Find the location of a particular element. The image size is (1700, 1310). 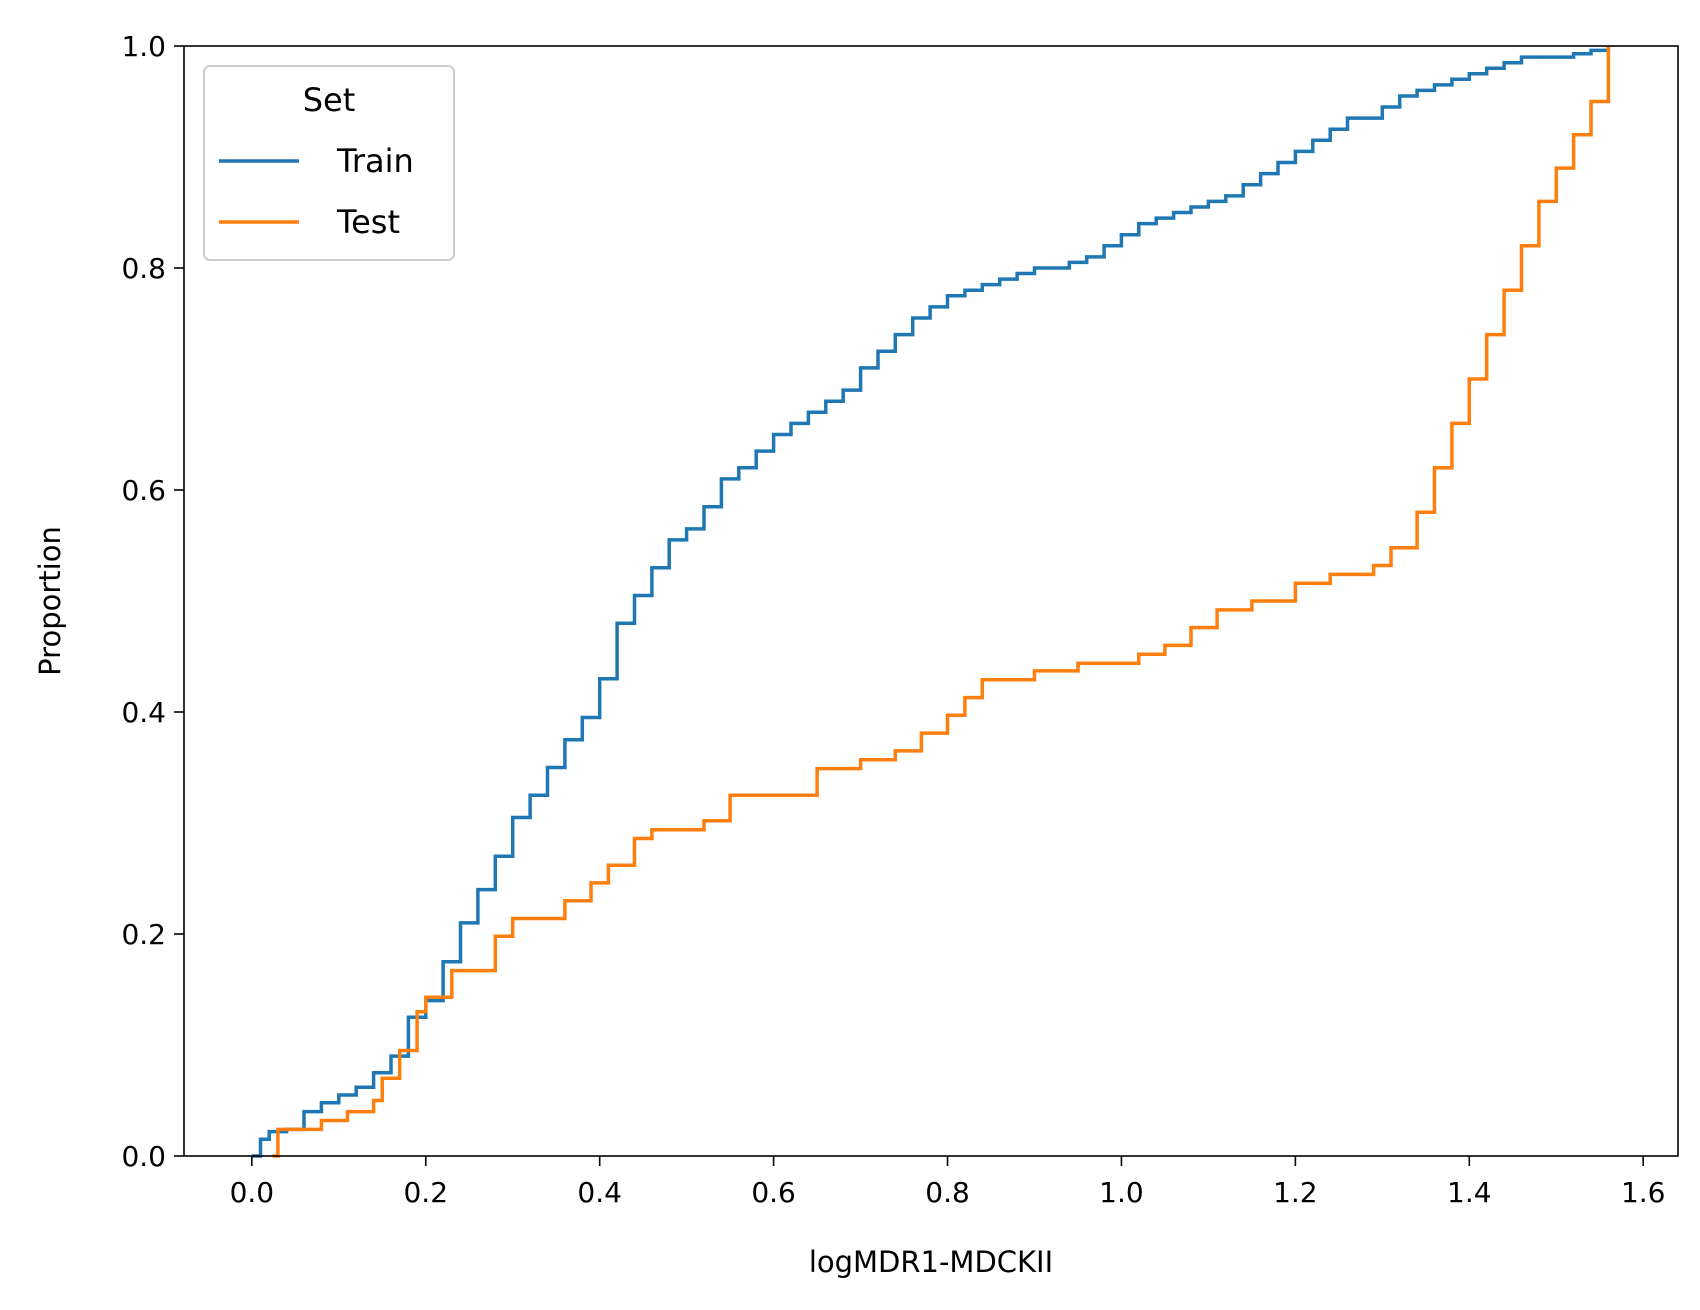

x-axis: 0.0 0.2 0.4 0.6 0.8 1.0 1.2 1.4 1.6 is located at coordinates (948, 1182).